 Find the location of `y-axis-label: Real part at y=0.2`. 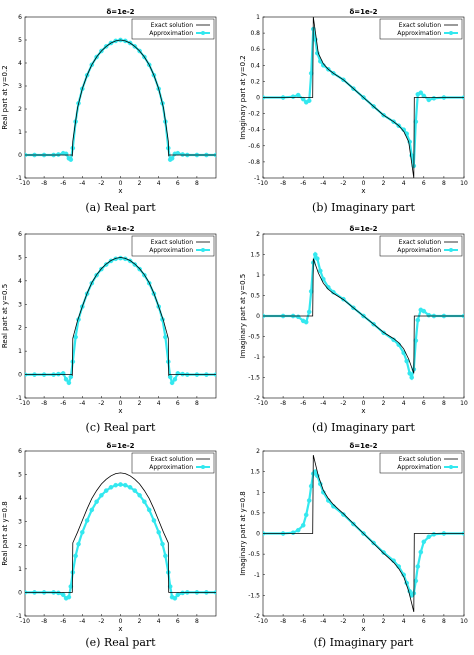

y-axis-label: Real part at y=0.2 is located at coordinates (5, 97).